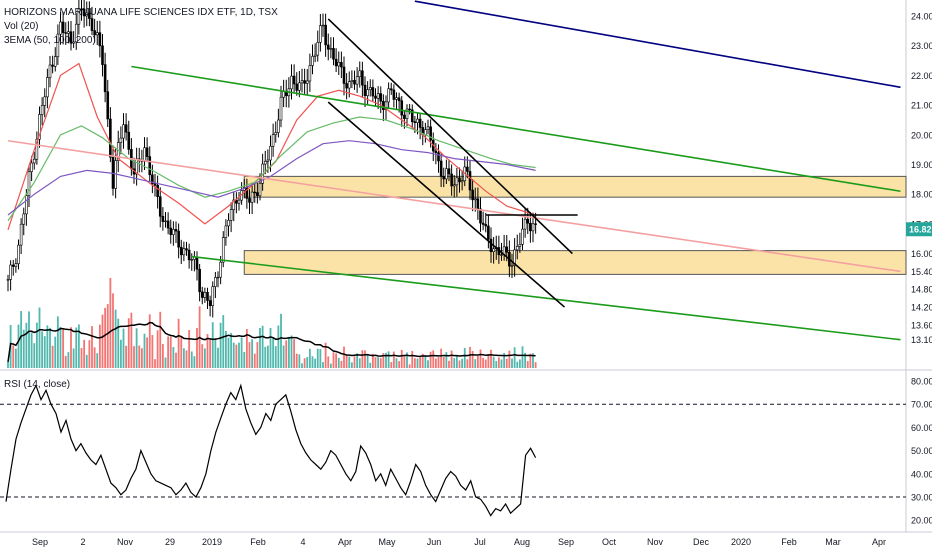 The width and height of the screenshot is (932, 555). What do you see at coordinates (345, 542) in the screenshot?
I see `time-tick-label: Apr` at bounding box center [345, 542].